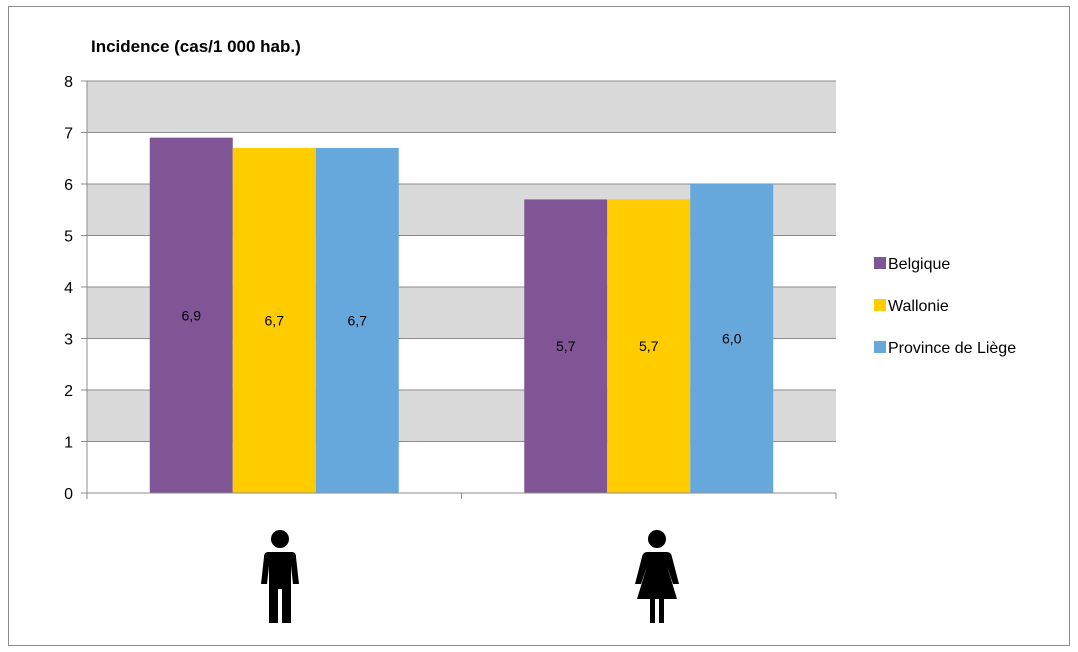 This screenshot has width=1078, height=652. Describe the element at coordinates (919, 264) in the screenshot. I see `legend-label: Belgique` at that location.